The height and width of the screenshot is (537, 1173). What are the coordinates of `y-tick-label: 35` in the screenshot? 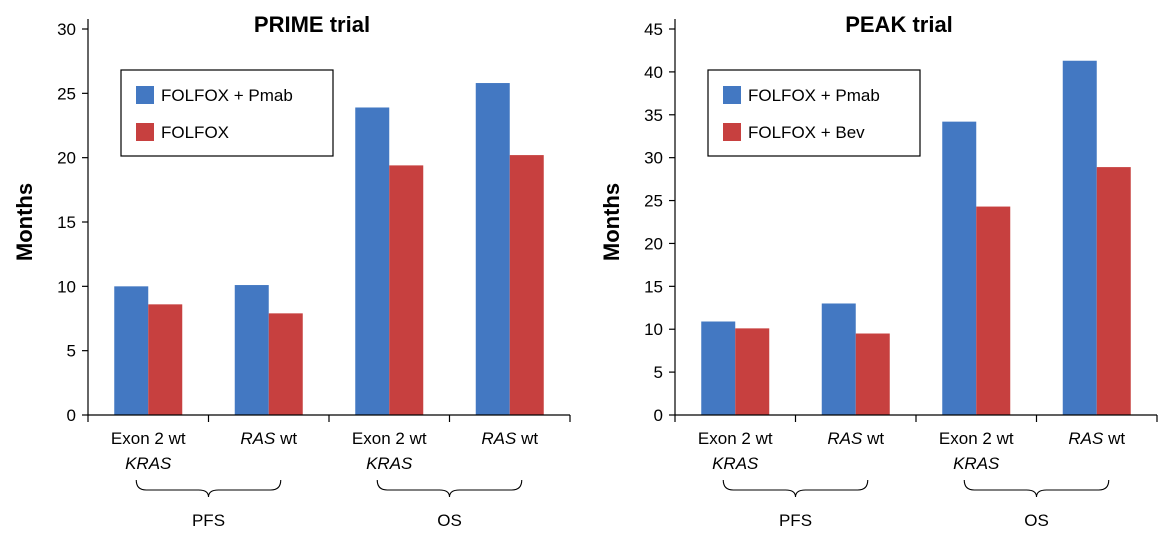 It's located at (653, 115).